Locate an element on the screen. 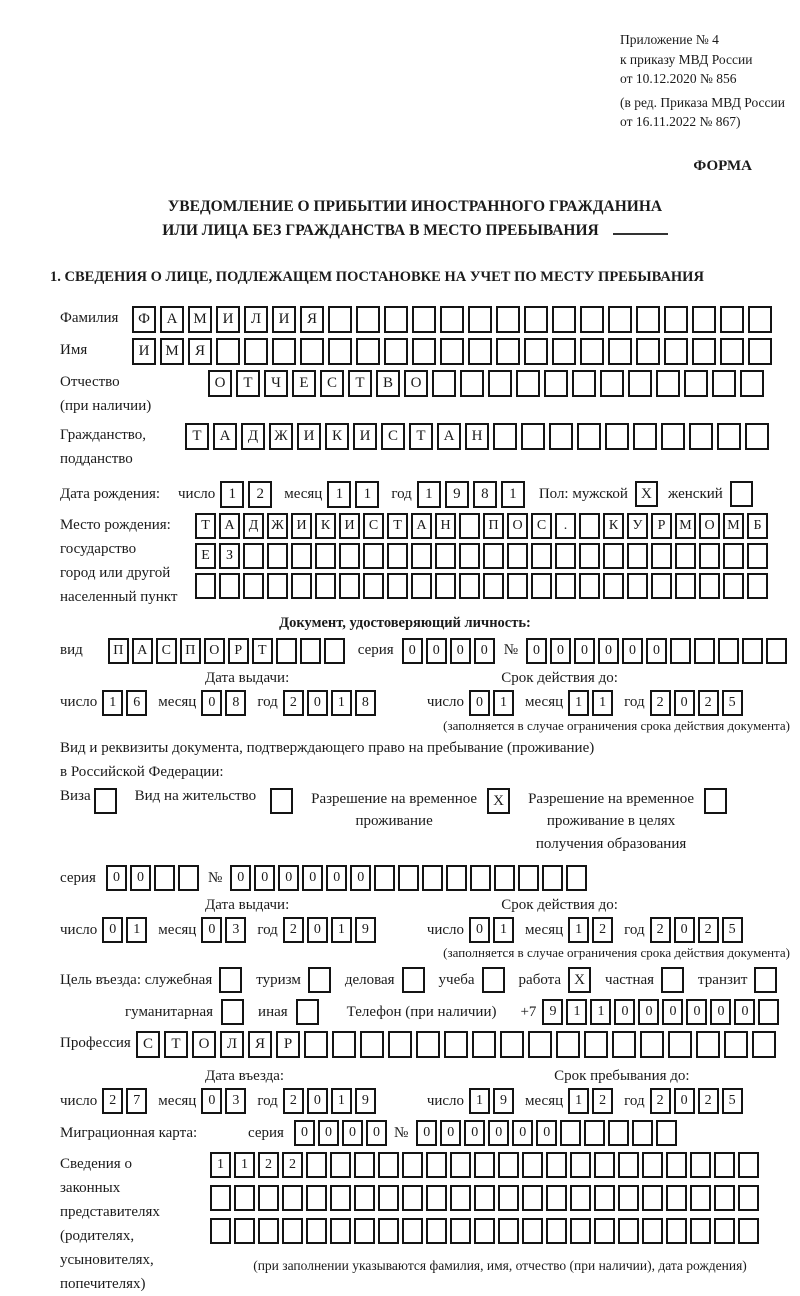  residence-permit-checkbox is located at coordinates (282, 800).